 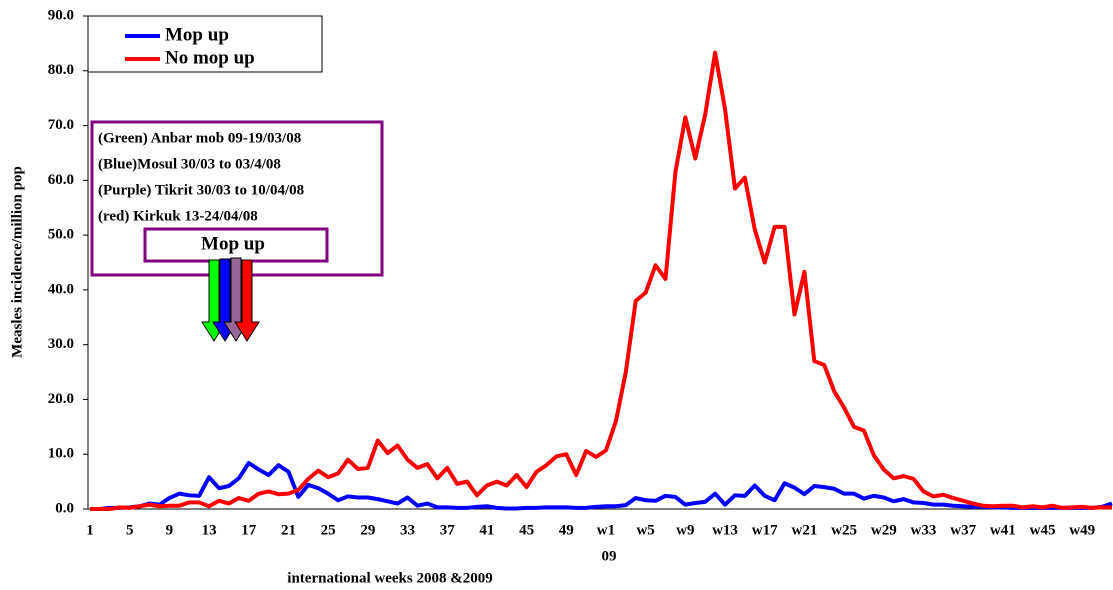 I want to click on y-tick-label: 0.0, so click(x=64, y=508).